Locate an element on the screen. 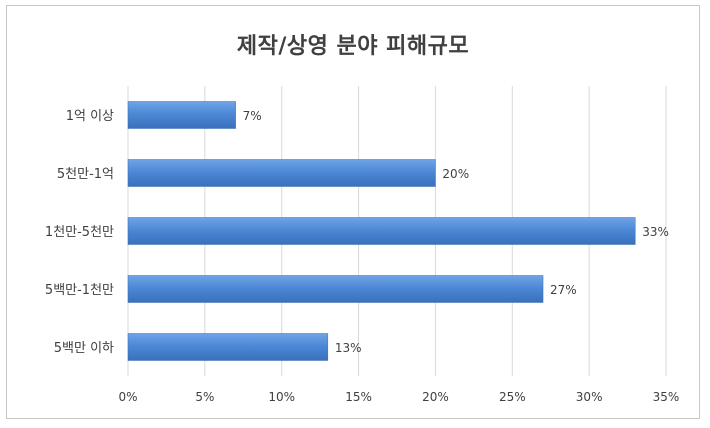 This screenshot has height=428, width=710. x-tick-label: 35% is located at coordinates (666, 397).